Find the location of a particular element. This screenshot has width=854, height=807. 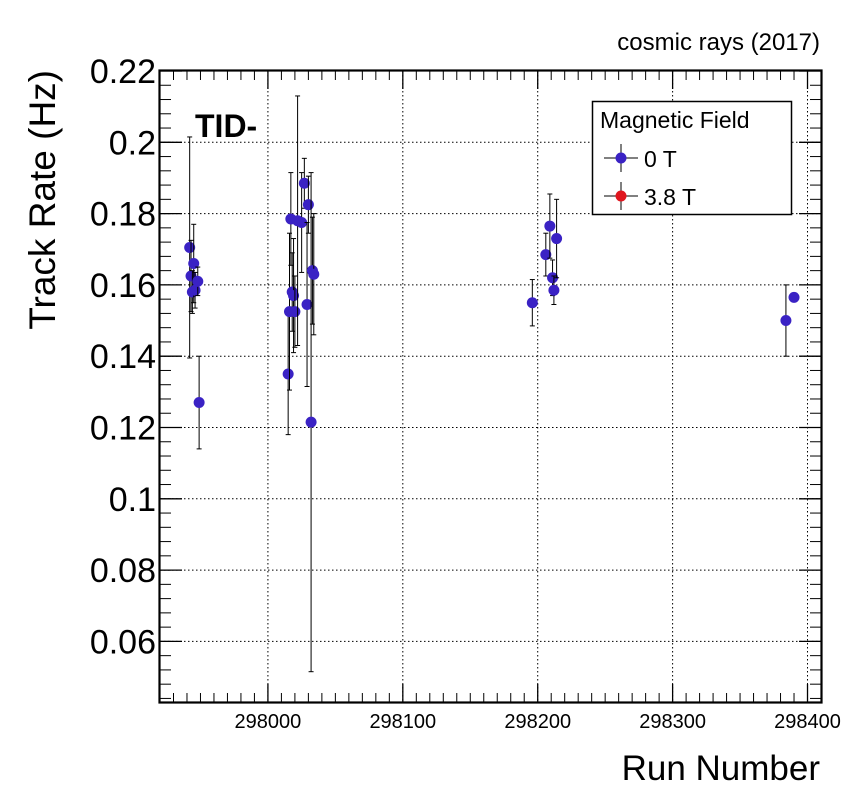

x-tick-label: 298000 is located at coordinates (268, 722).